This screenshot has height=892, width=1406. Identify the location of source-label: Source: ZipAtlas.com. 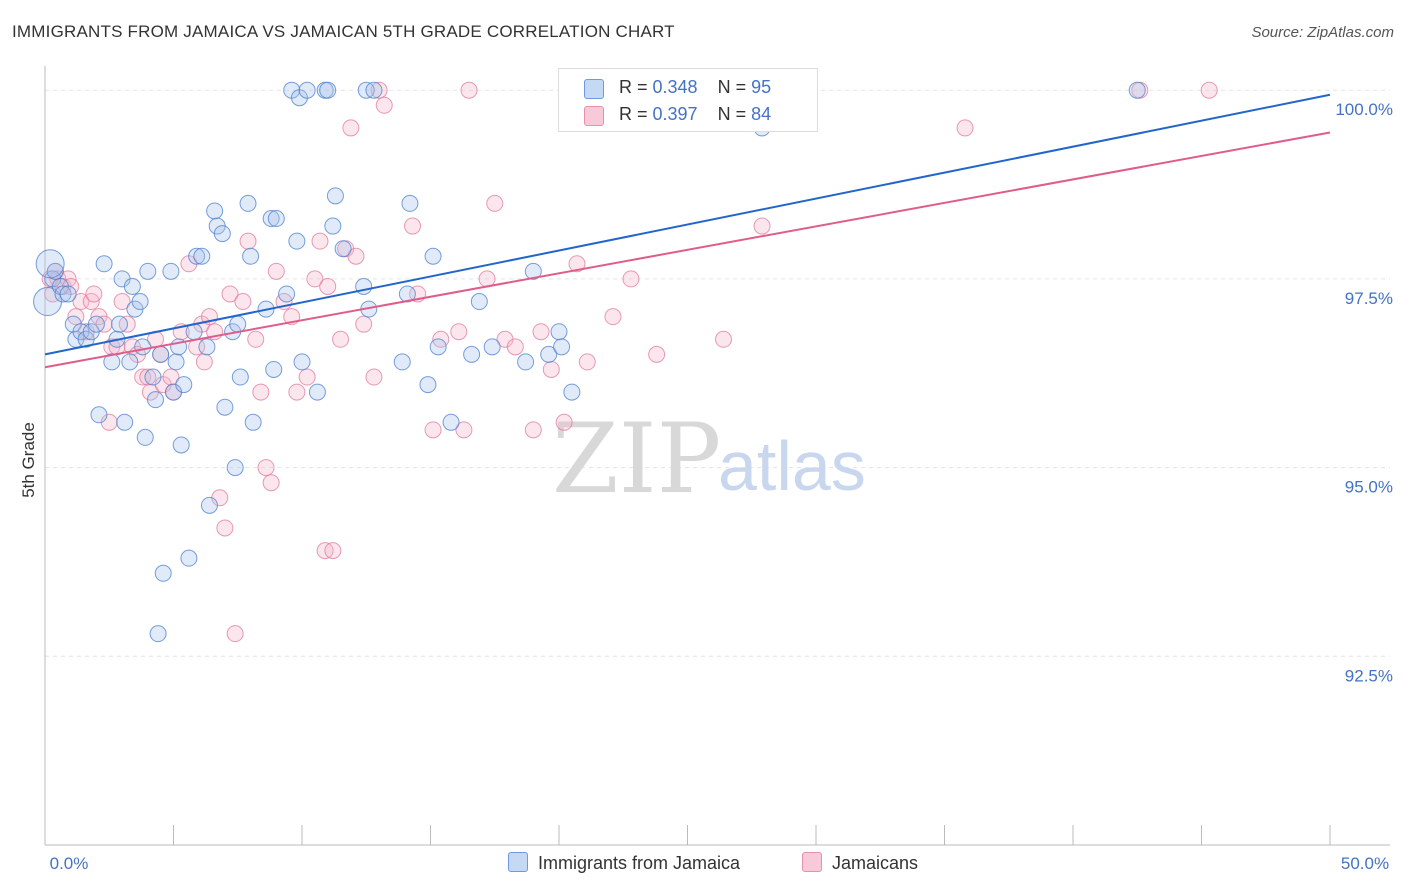
(1322, 32).